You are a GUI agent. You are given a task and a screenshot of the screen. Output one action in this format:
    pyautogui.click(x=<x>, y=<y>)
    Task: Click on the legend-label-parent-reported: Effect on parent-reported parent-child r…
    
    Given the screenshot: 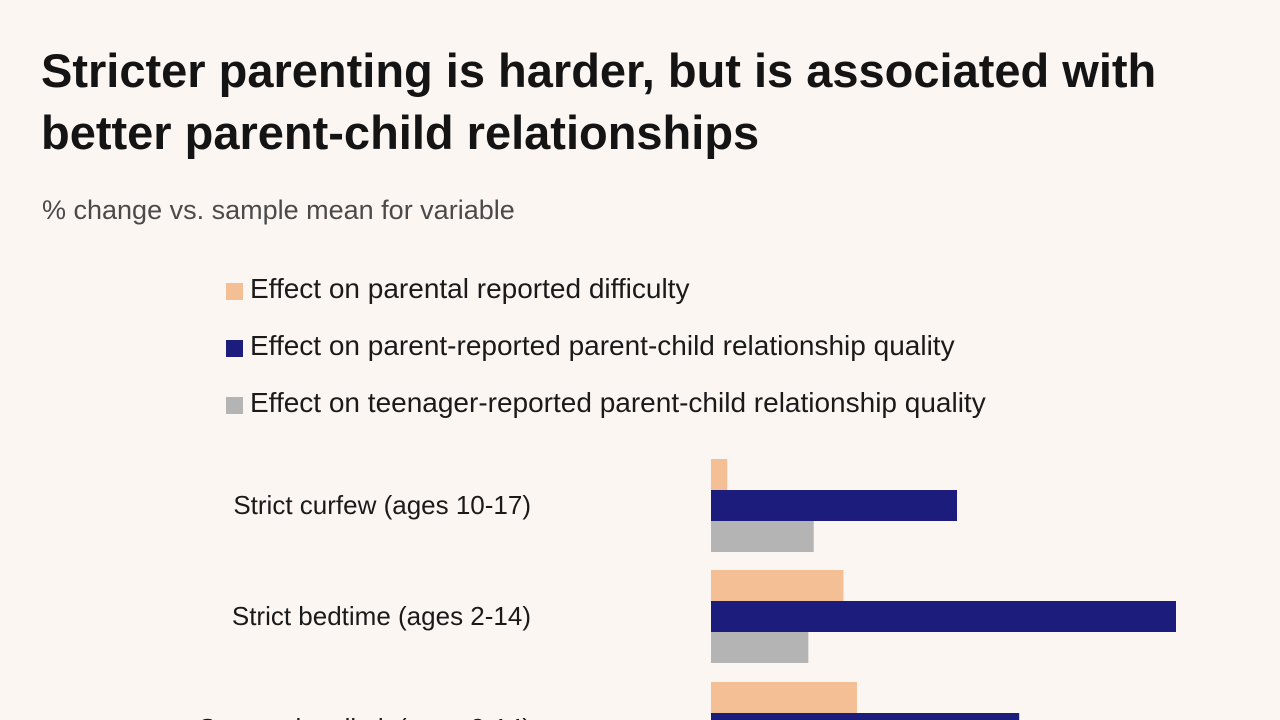 What is the action you would take?
    pyautogui.click(x=602, y=345)
    